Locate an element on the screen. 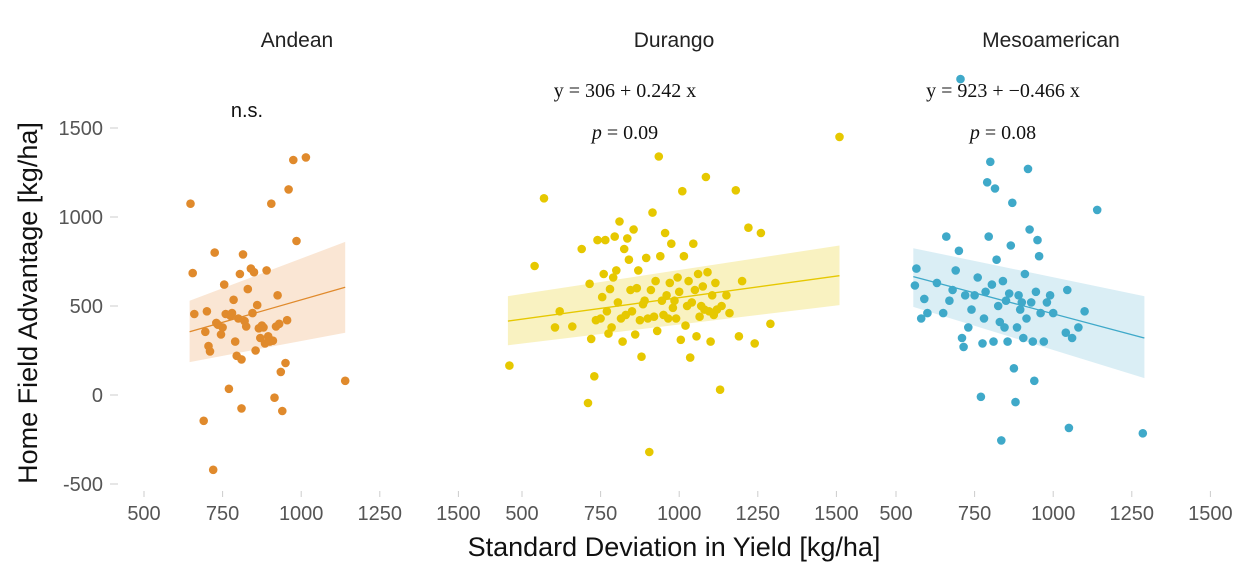 This screenshot has width=1248, height=576. x-tick-label: 500 is located at coordinates (521, 514).